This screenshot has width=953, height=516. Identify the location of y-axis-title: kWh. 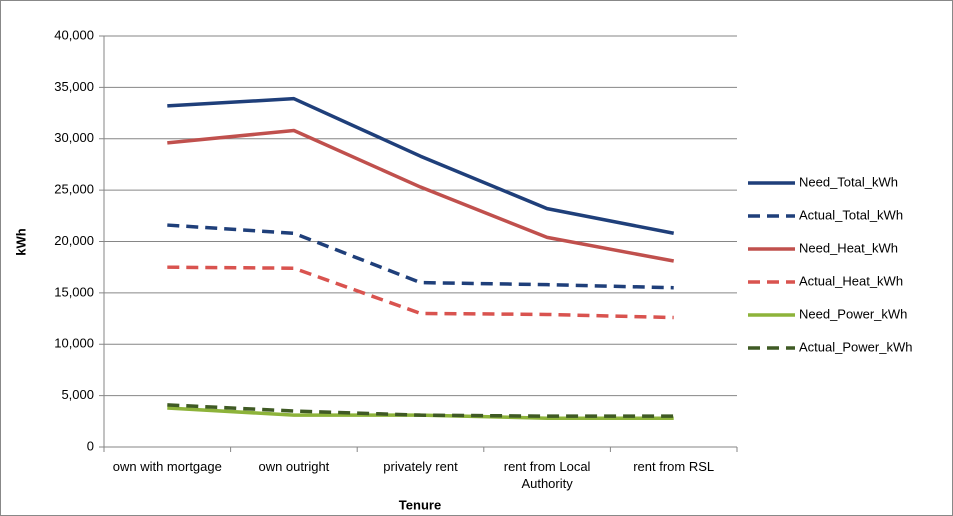
(20, 242).